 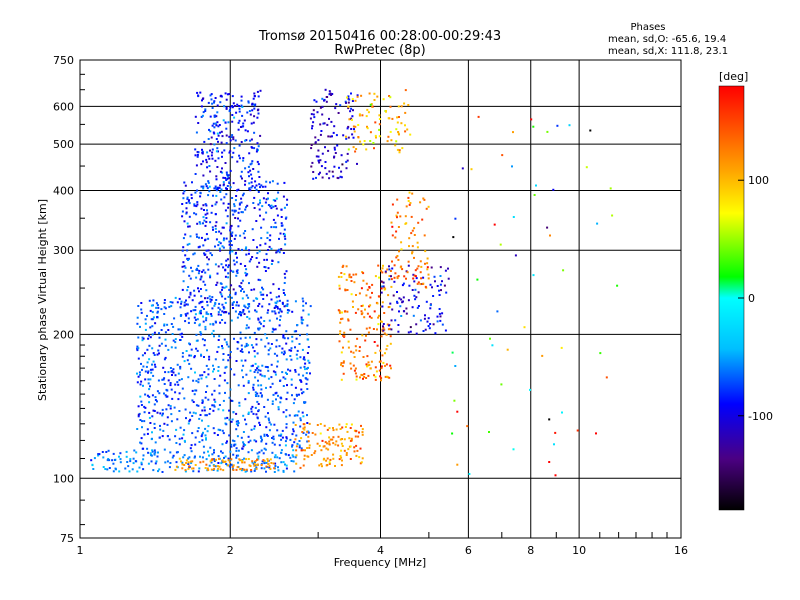 What do you see at coordinates (647, 27) in the screenshot?
I see `phases-title: Phases` at bounding box center [647, 27].